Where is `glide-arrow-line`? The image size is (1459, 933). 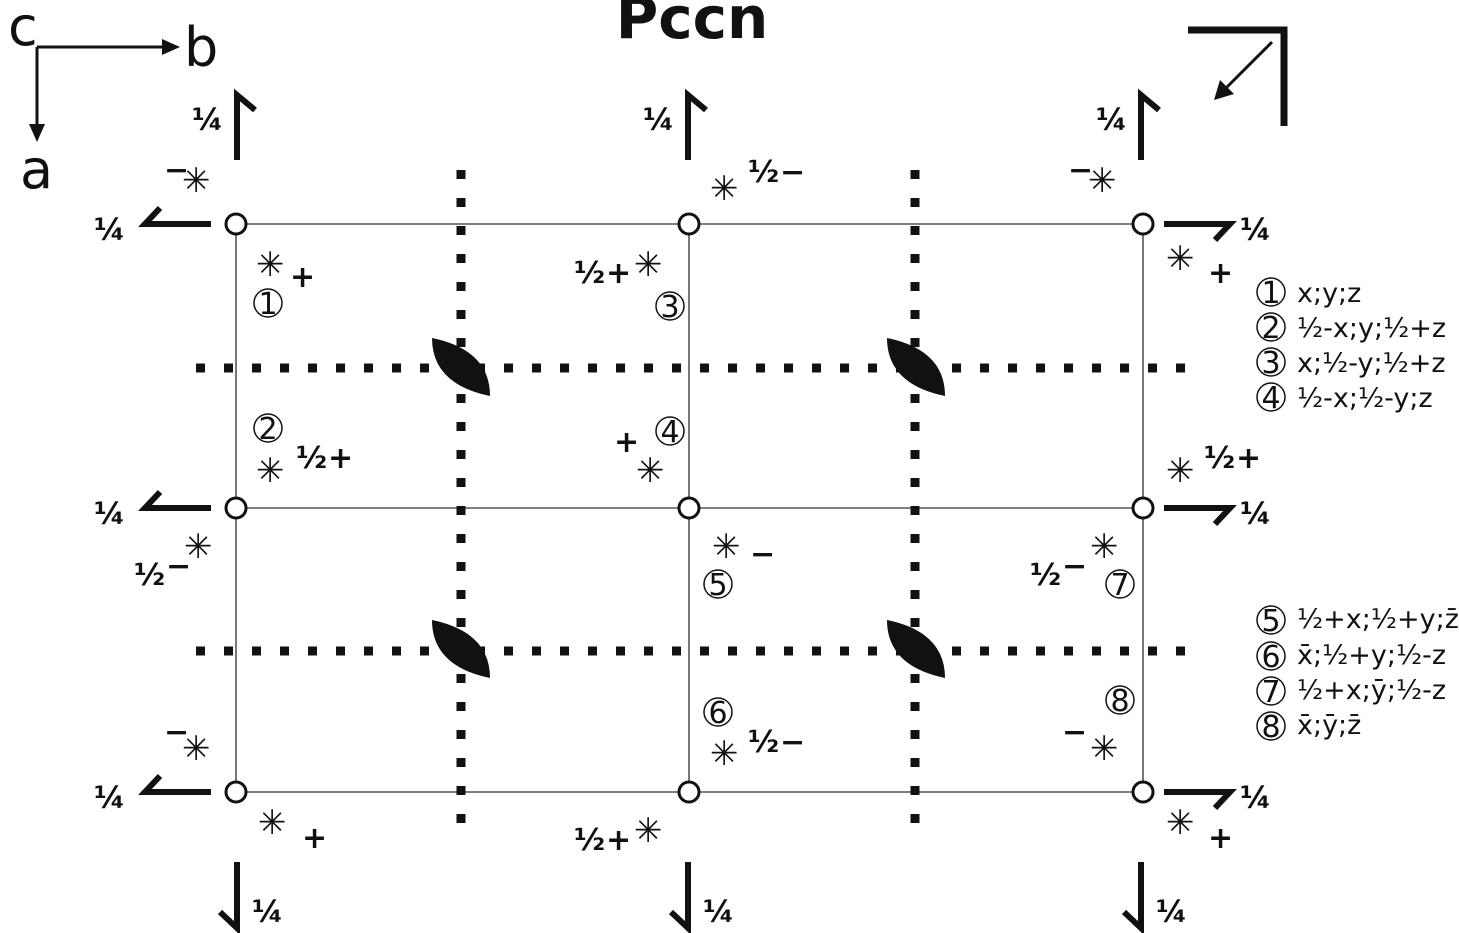
glide-arrow-line is located at coordinates (1249, 65).